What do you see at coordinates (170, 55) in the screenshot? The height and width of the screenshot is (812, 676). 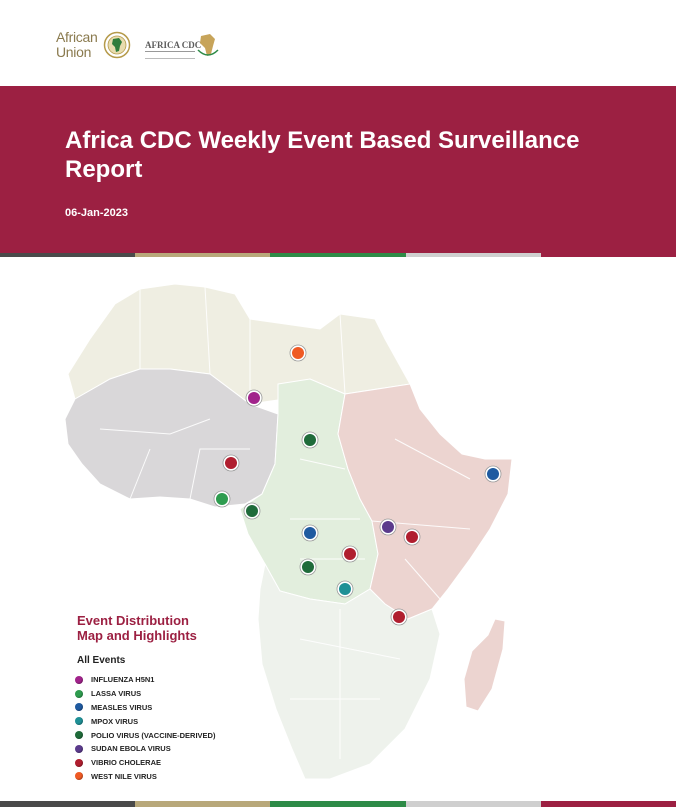 I see `cdc-tagline-rule` at bounding box center [170, 55].